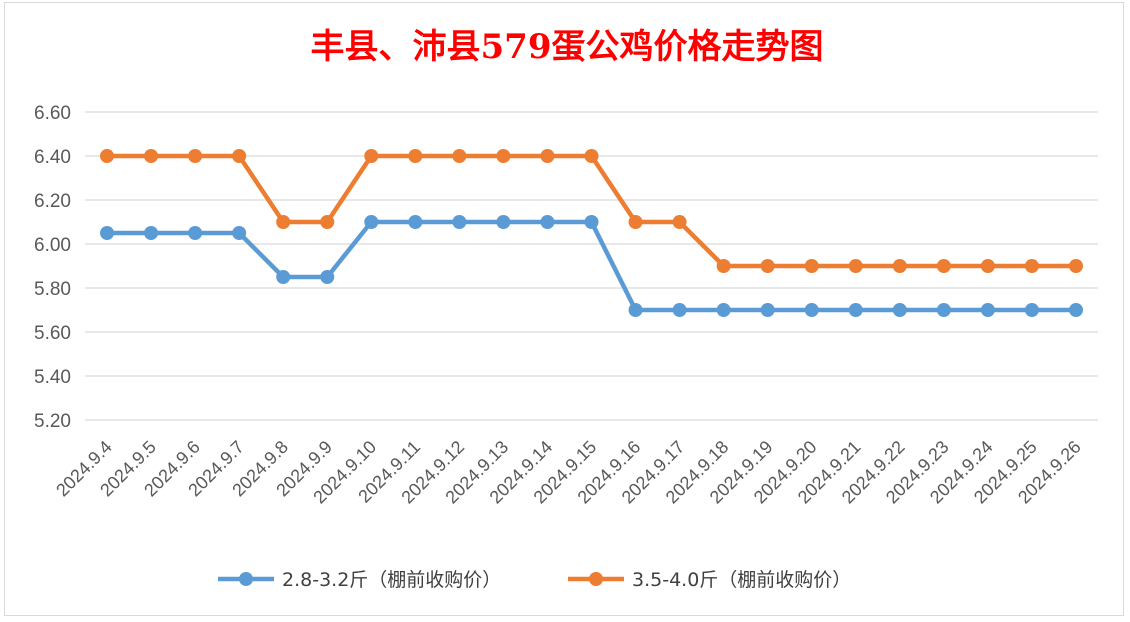 The image size is (1130, 622). I want to click on legend: 2.8-3.2斤（棚前收购价） 3.5-4.0斤（棚前收购价）, so click(534, 580).